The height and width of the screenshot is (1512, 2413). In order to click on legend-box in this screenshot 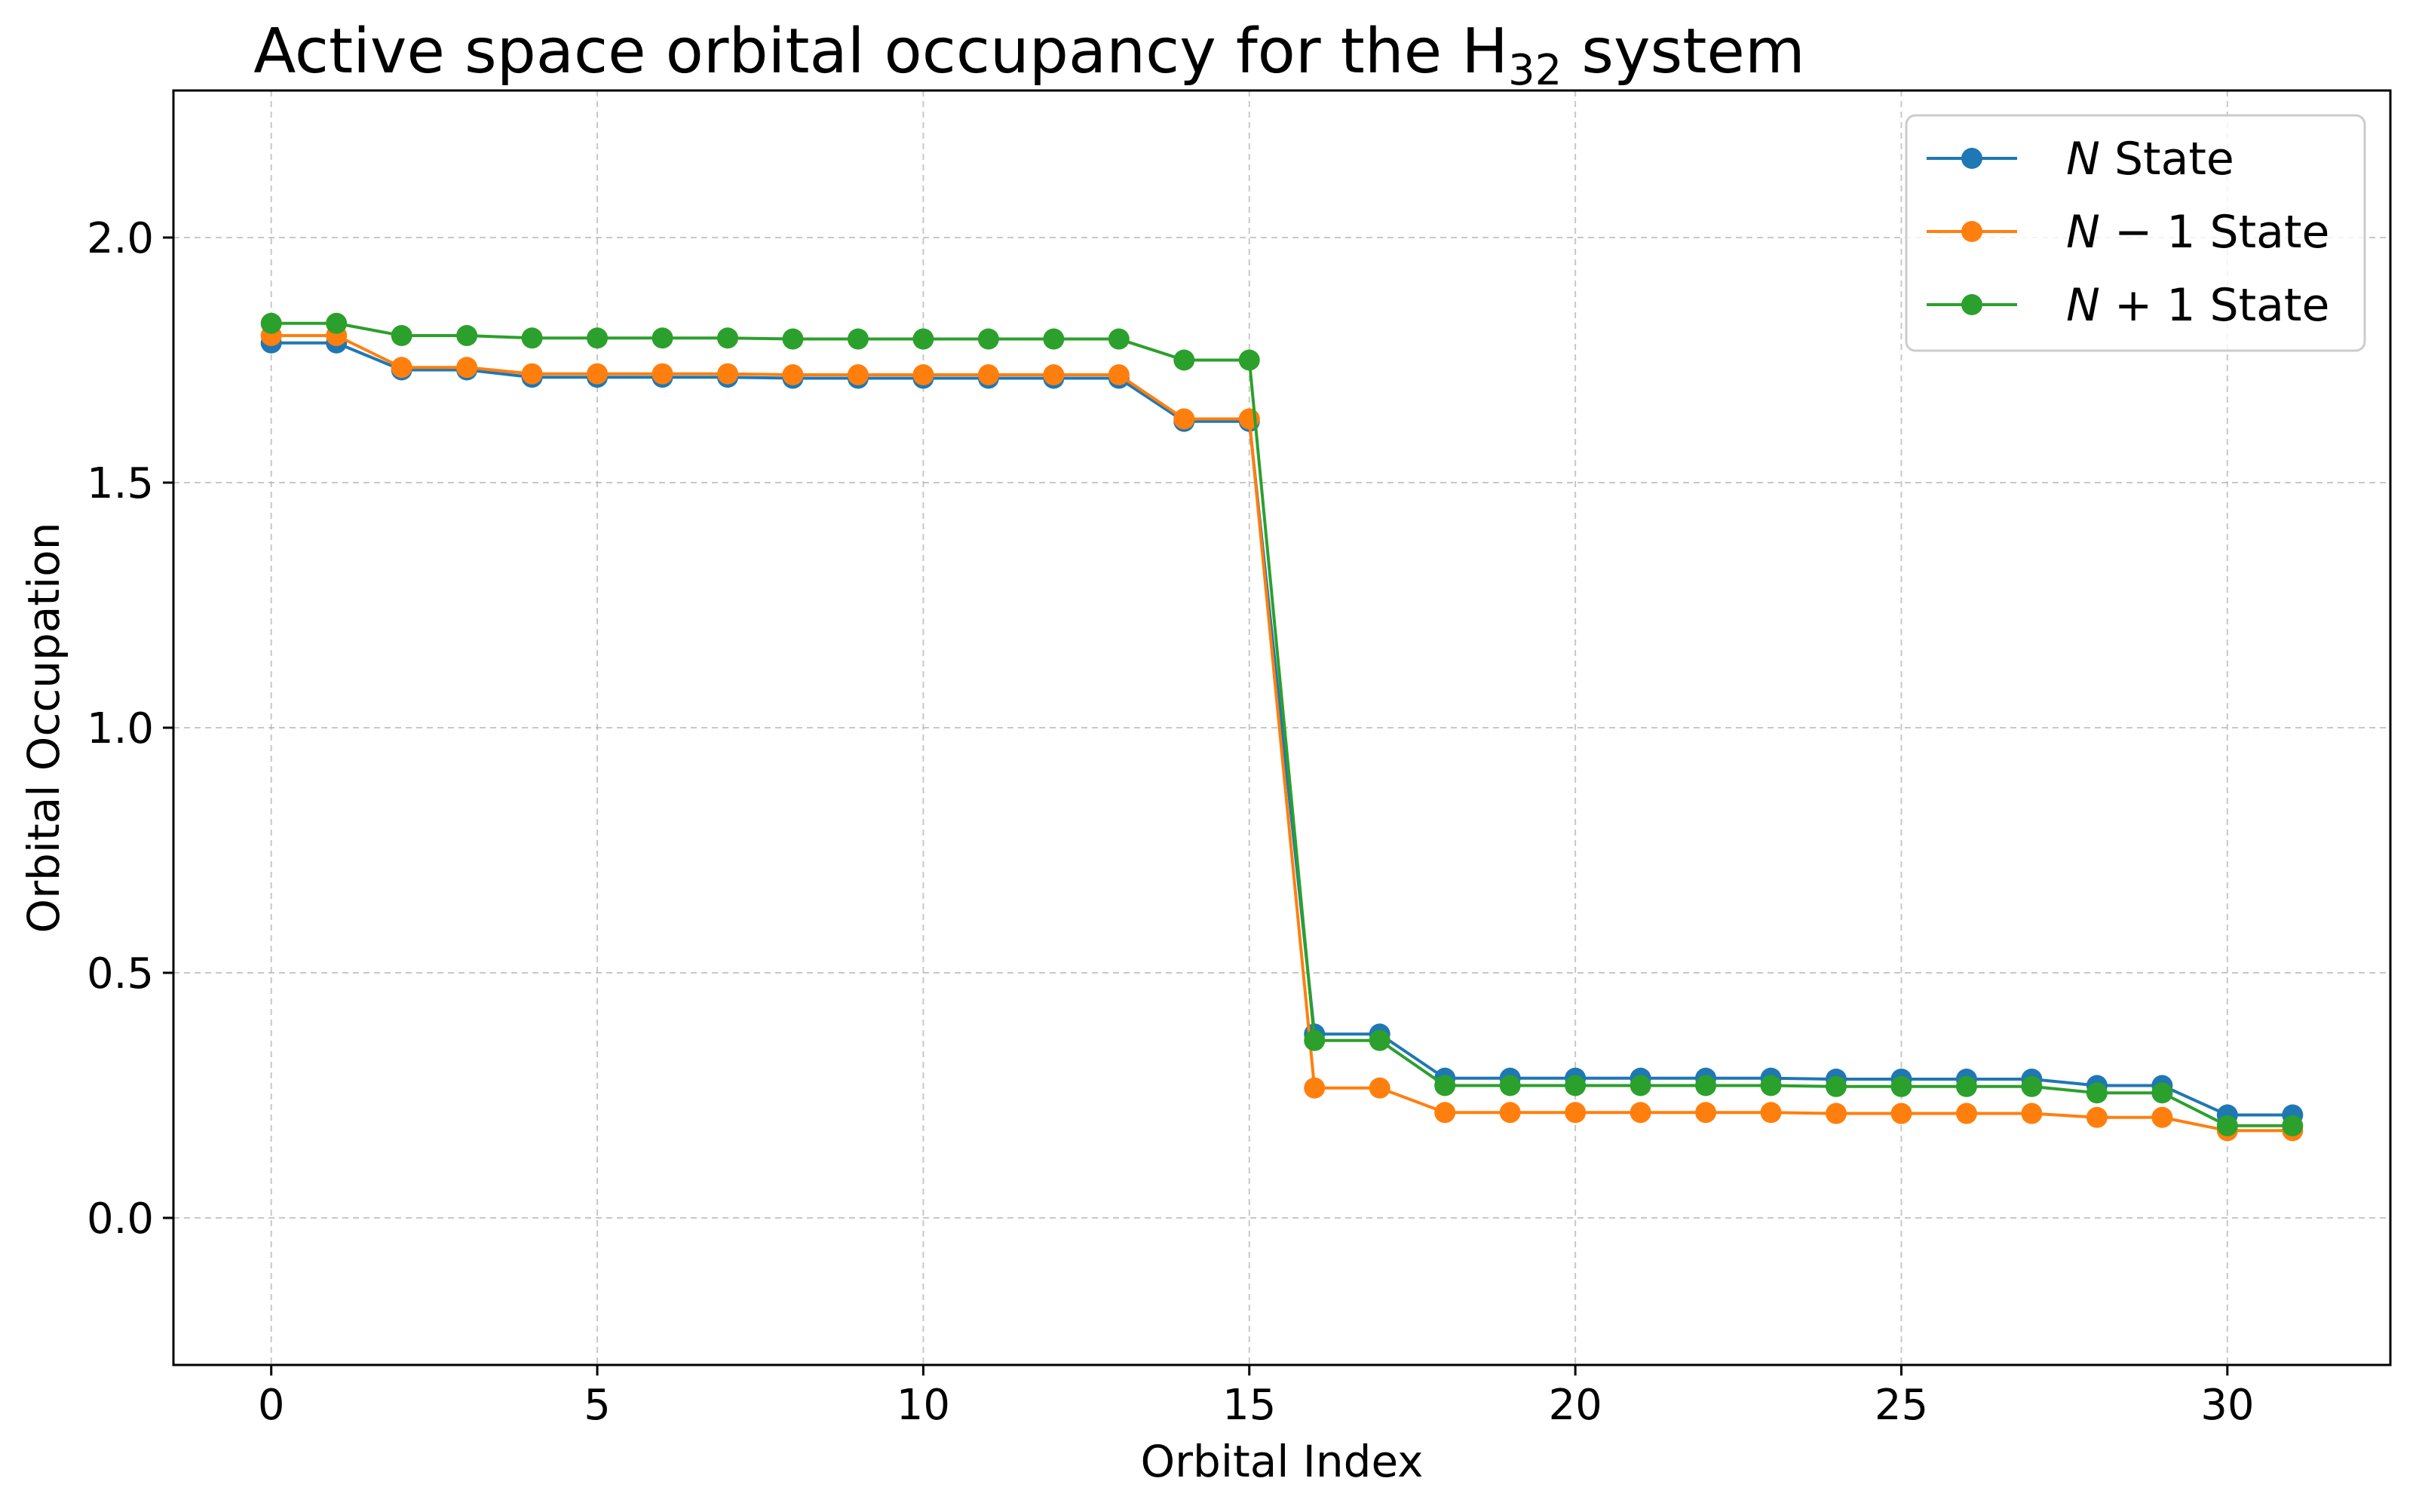, I will do `click(2135, 233)`.